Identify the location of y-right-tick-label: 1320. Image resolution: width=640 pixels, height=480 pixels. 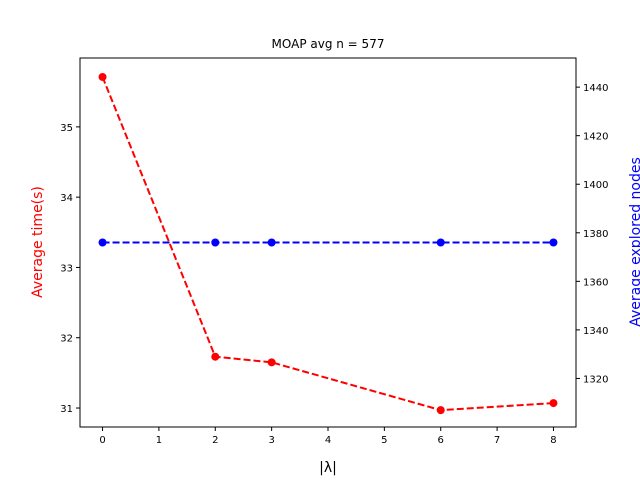
(595, 379).